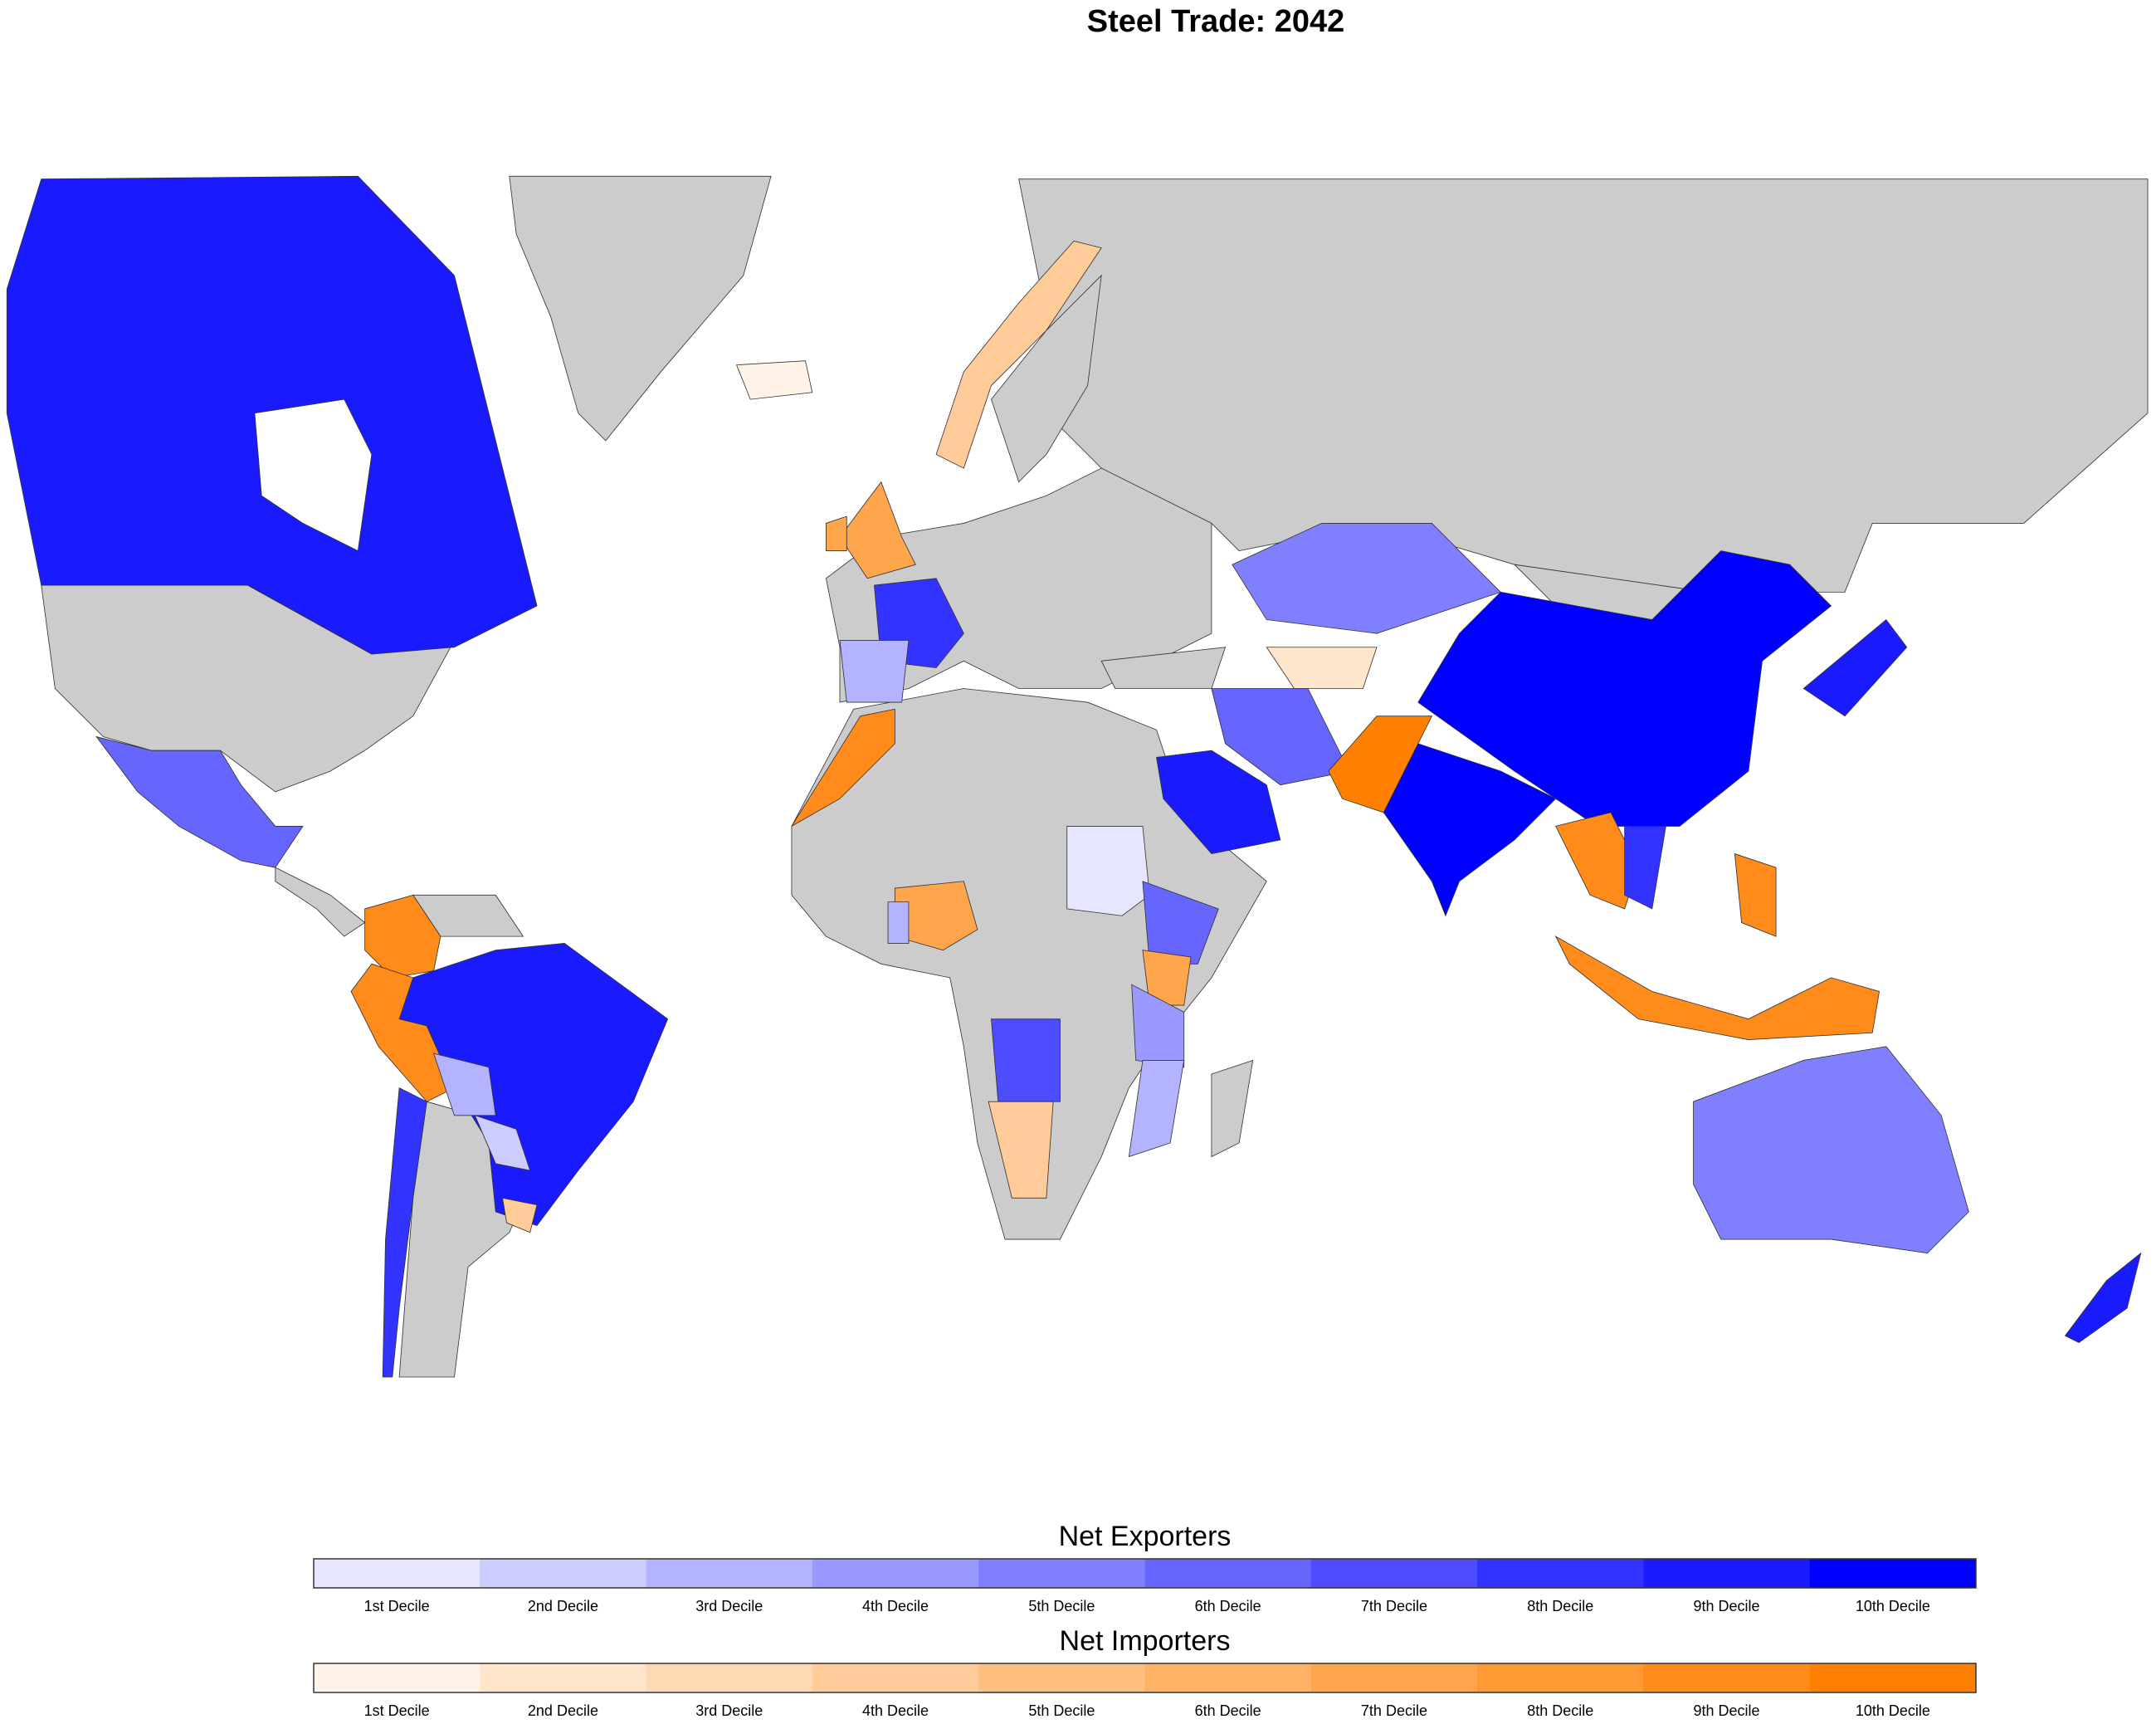 This screenshot has height=1724, width=2156. What do you see at coordinates (1145, 1641) in the screenshot?
I see `legend-title: Net Importers` at bounding box center [1145, 1641].